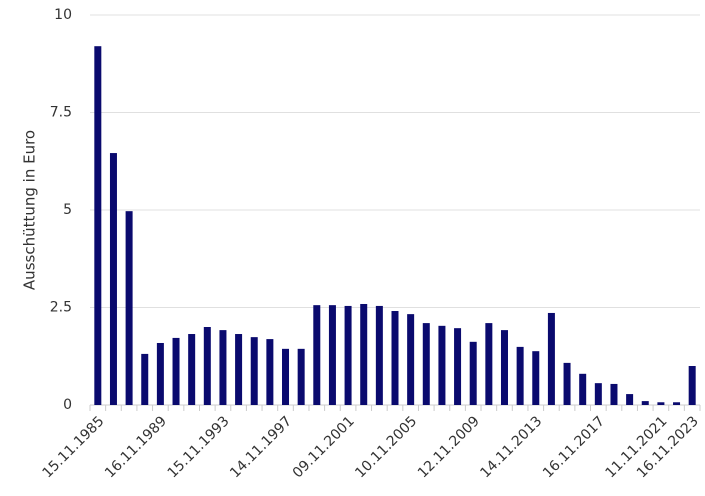  I want to click on y-tick-label: 10, so click(63, 15).